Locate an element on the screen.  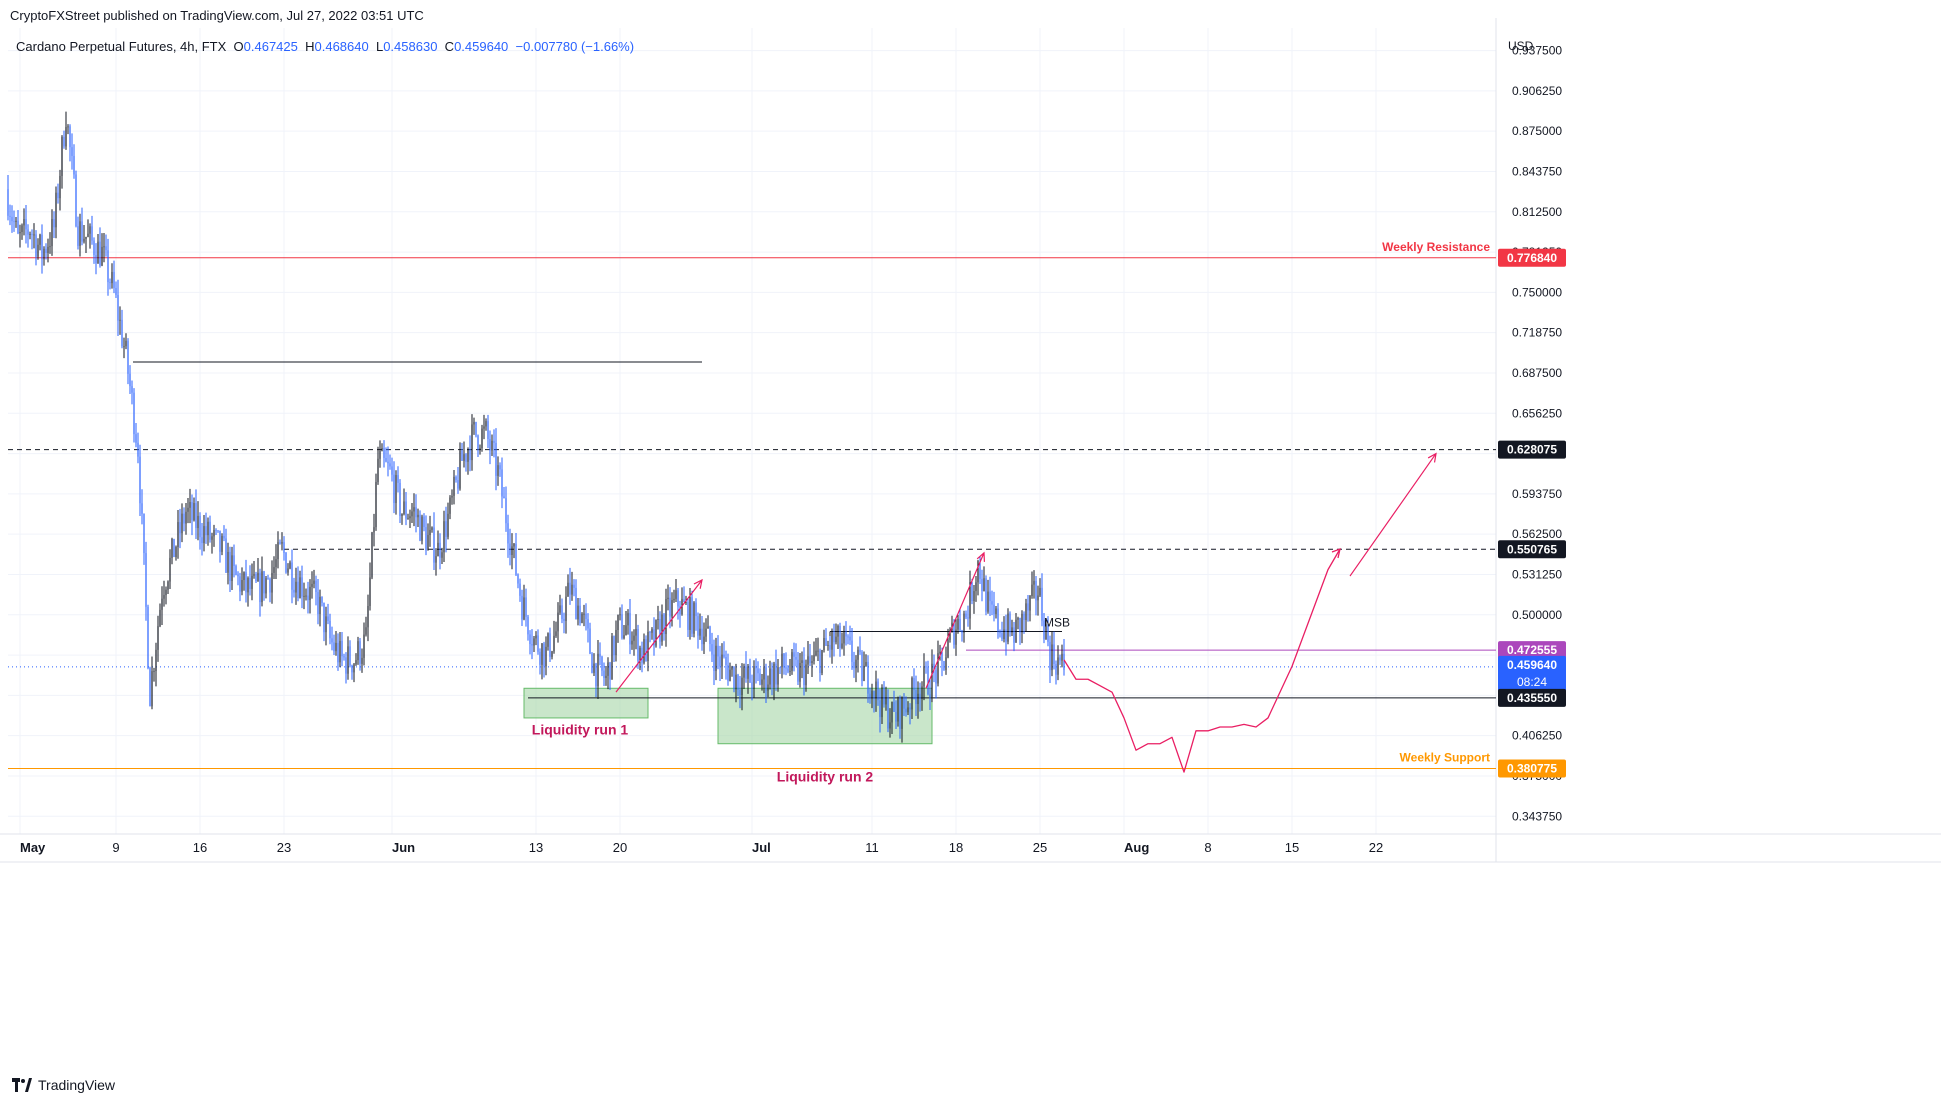
tradingview-logo: TradingView is located at coordinates (63, 1085).